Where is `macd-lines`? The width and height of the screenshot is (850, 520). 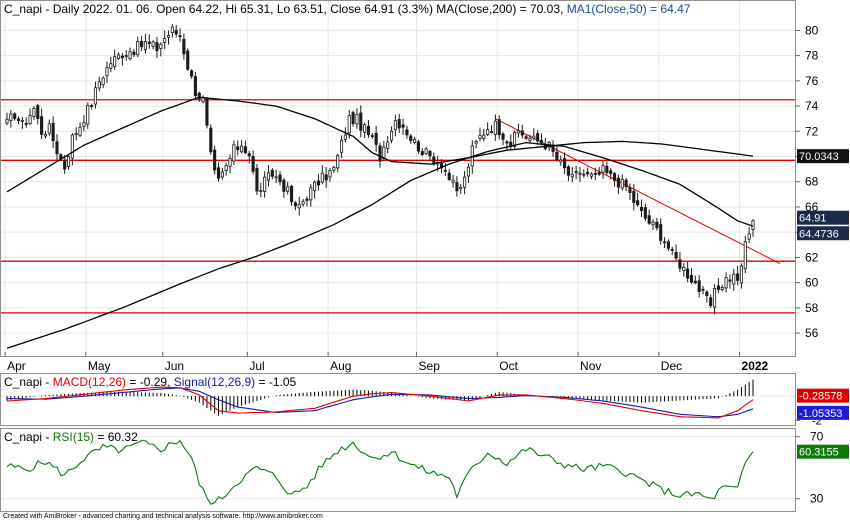 macd-lines is located at coordinates (380, 402).